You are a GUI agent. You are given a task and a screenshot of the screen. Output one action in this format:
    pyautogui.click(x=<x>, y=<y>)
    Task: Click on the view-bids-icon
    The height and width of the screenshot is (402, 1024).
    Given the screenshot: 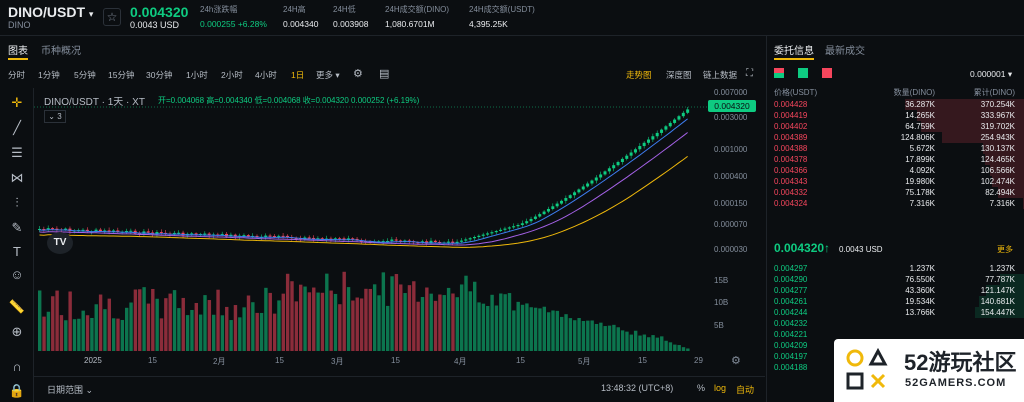 What is the action you would take?
    pyautogui.click(x=803, y=73)
    